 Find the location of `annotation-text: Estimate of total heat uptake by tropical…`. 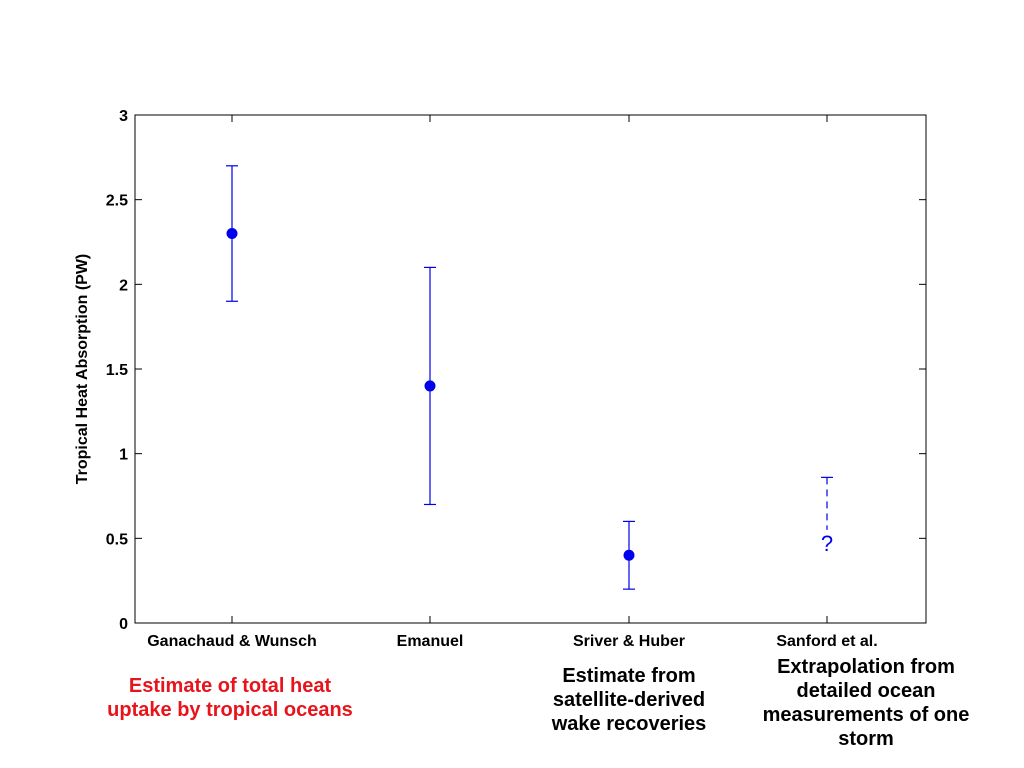

annotation-text: Estimate of total heat uptake by tropical… is located at coordinates (230, 698).